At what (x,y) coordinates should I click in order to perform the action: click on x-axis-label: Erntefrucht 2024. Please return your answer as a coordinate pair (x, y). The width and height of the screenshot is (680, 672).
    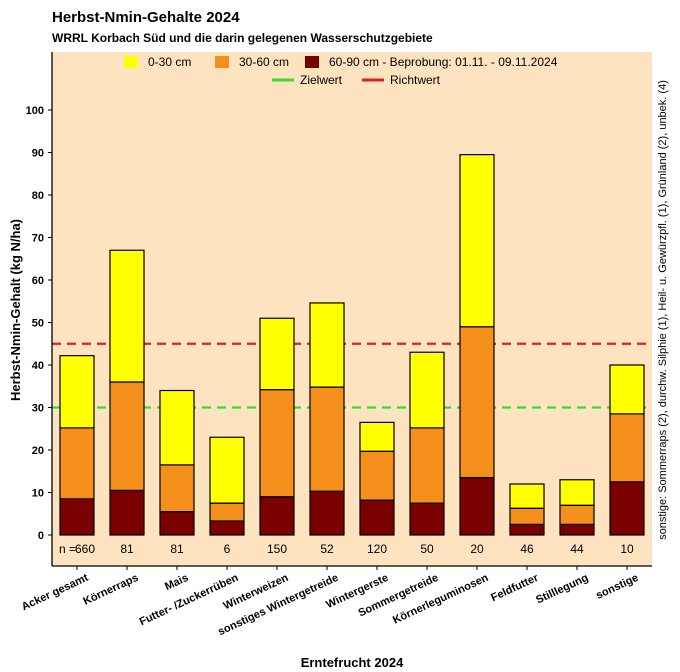
    Looking at the image, I should click on (352, 662).